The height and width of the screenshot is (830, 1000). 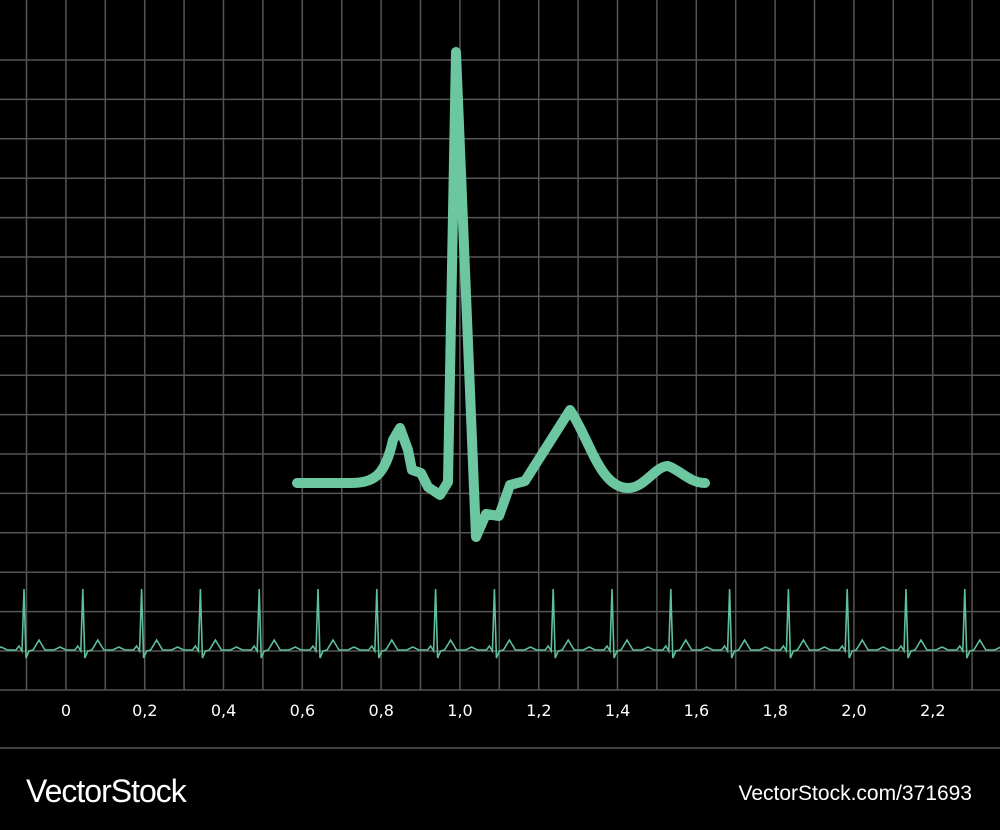 I want to click on tick-label: 0,6, so click(x=302, y=710).